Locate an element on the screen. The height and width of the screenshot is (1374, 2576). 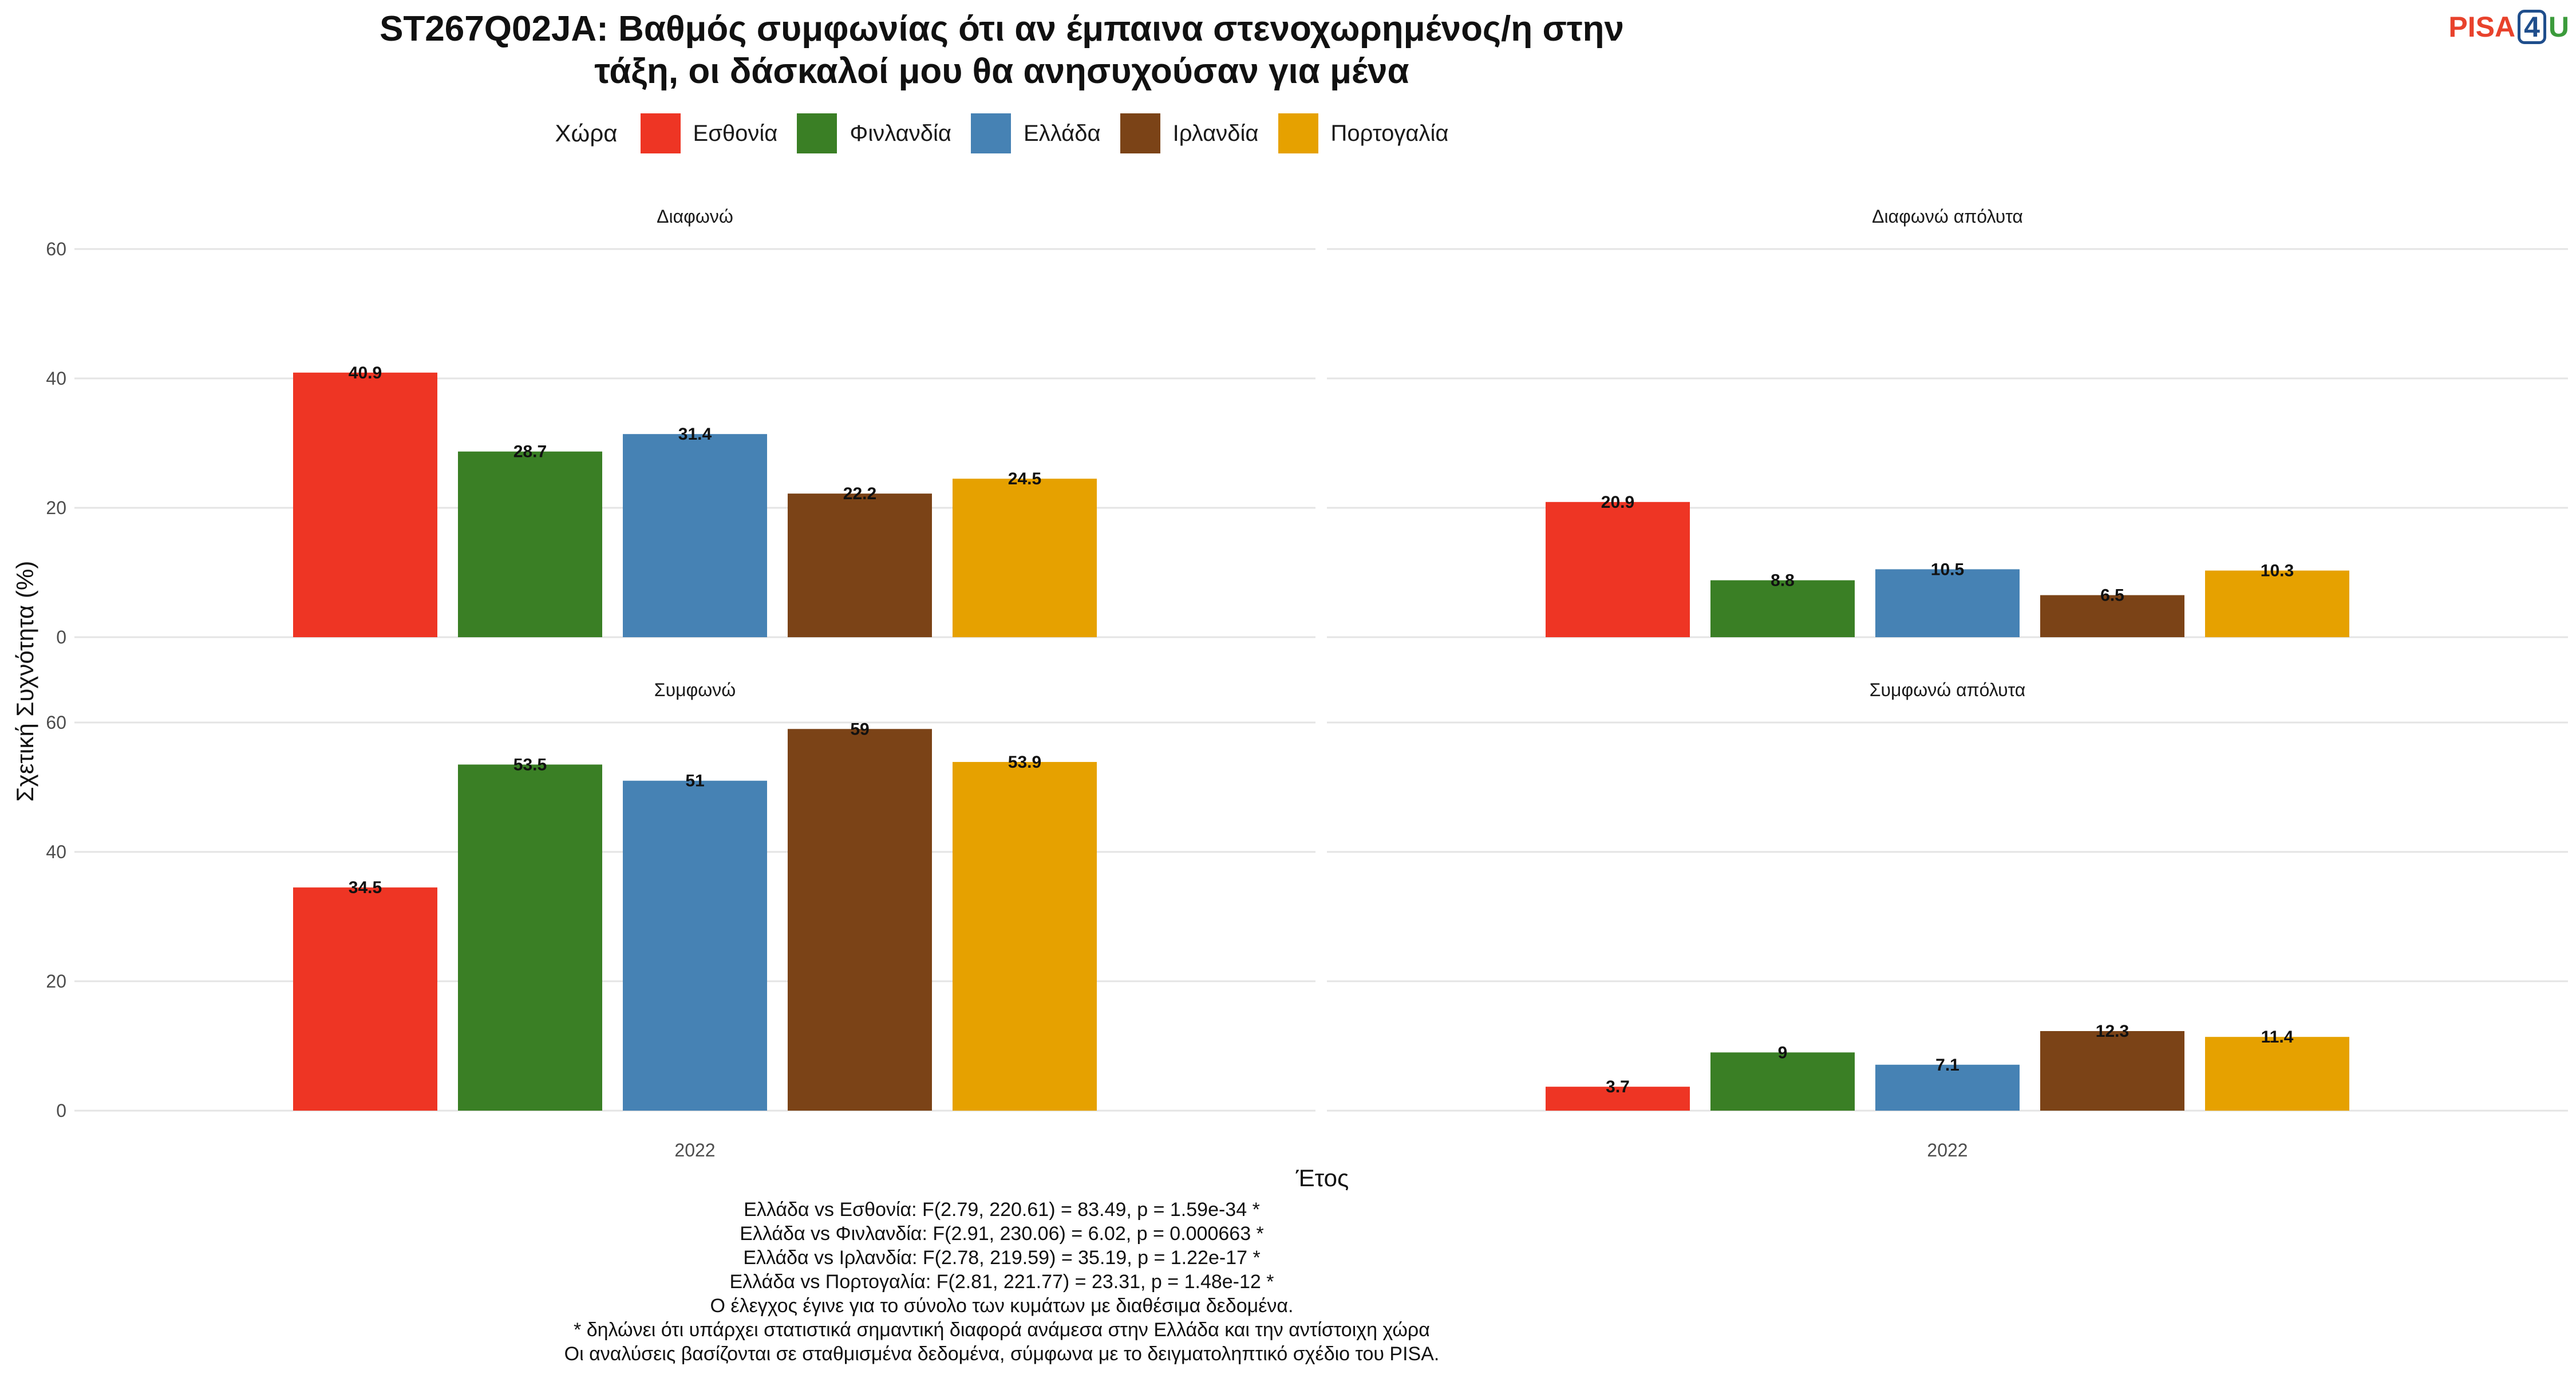
data-label-diafono-1: 40.9 is located at coordinates (365, 373).